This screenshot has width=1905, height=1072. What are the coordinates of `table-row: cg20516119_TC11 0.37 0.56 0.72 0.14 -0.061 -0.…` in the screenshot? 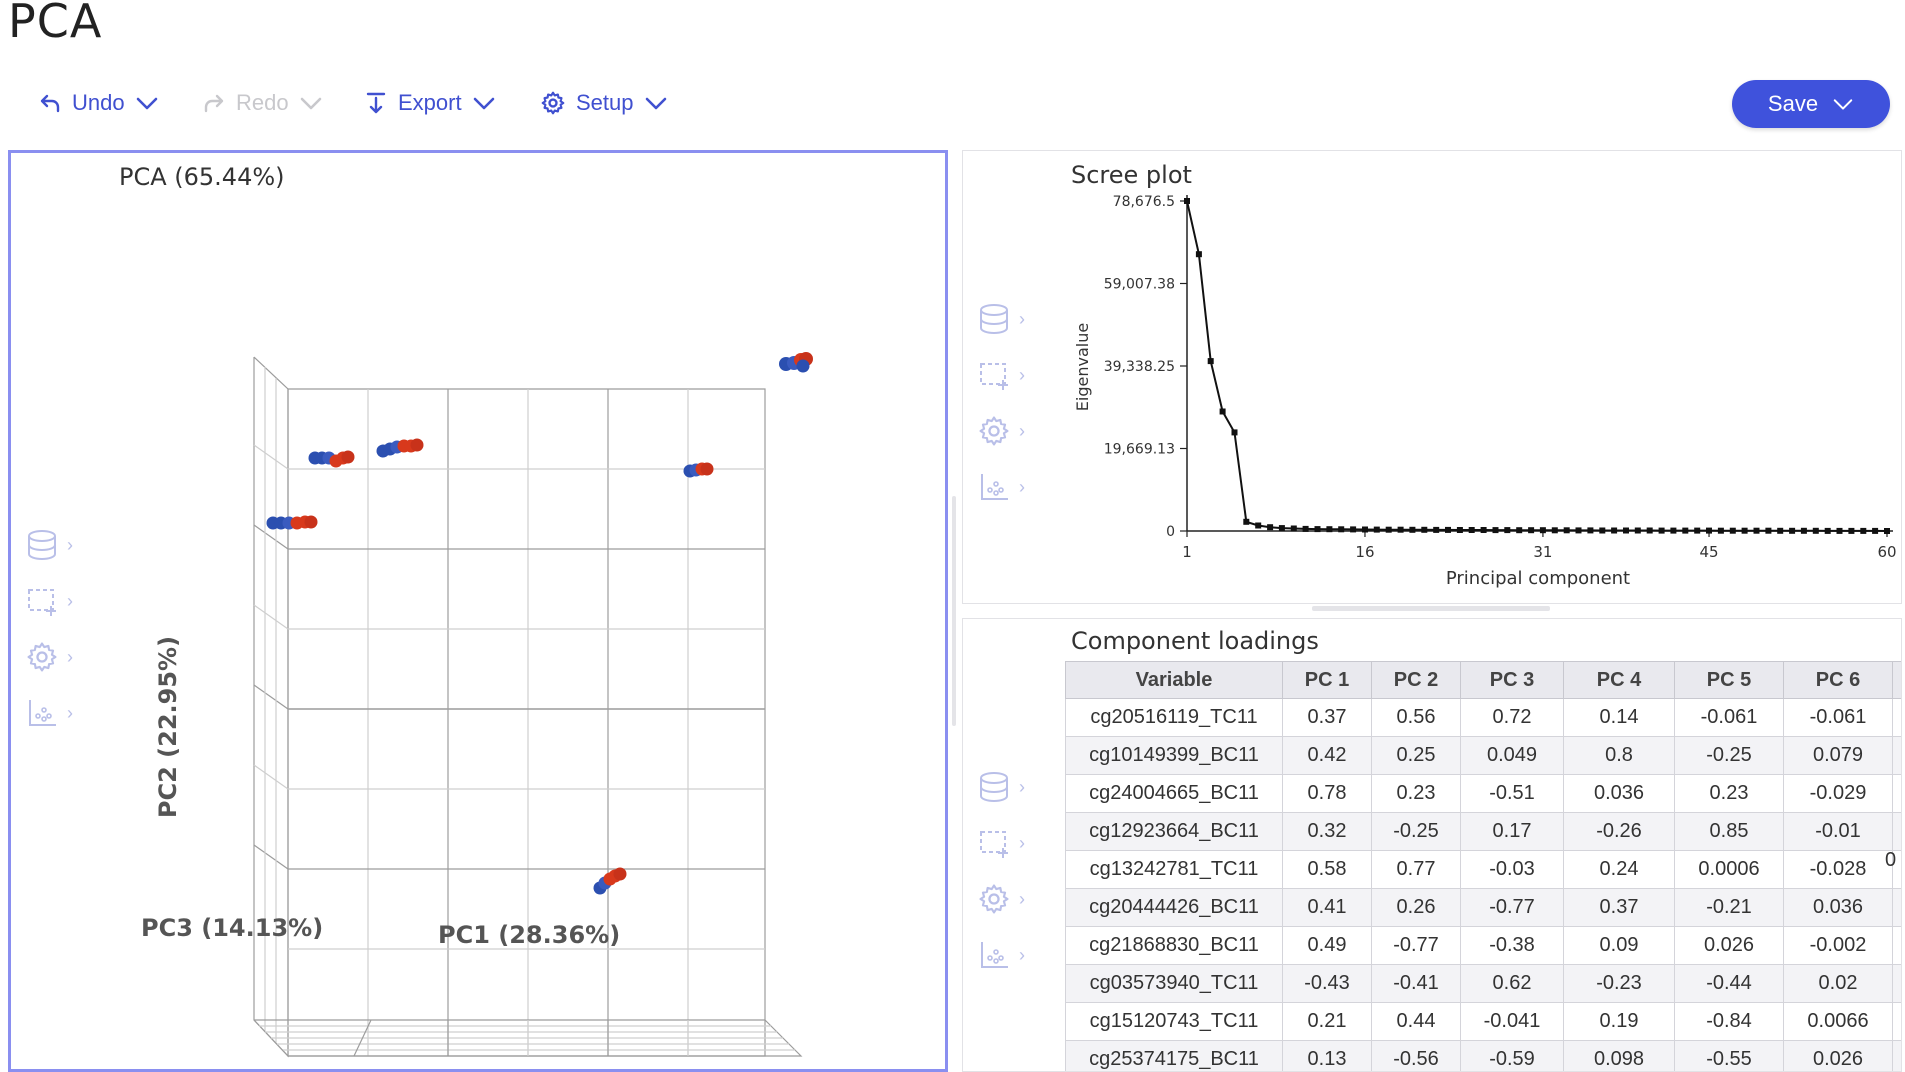 It's located at (1483, 717).